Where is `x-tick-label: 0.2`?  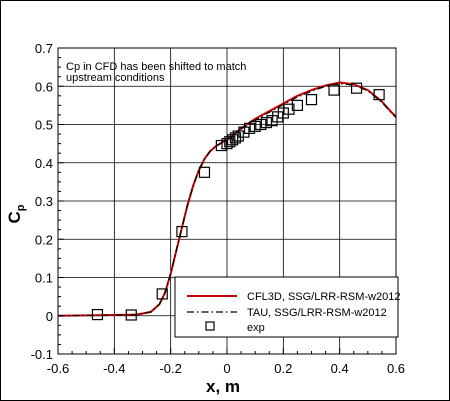
x-tick-label: 0.2 is located at coordinates (283, 368).